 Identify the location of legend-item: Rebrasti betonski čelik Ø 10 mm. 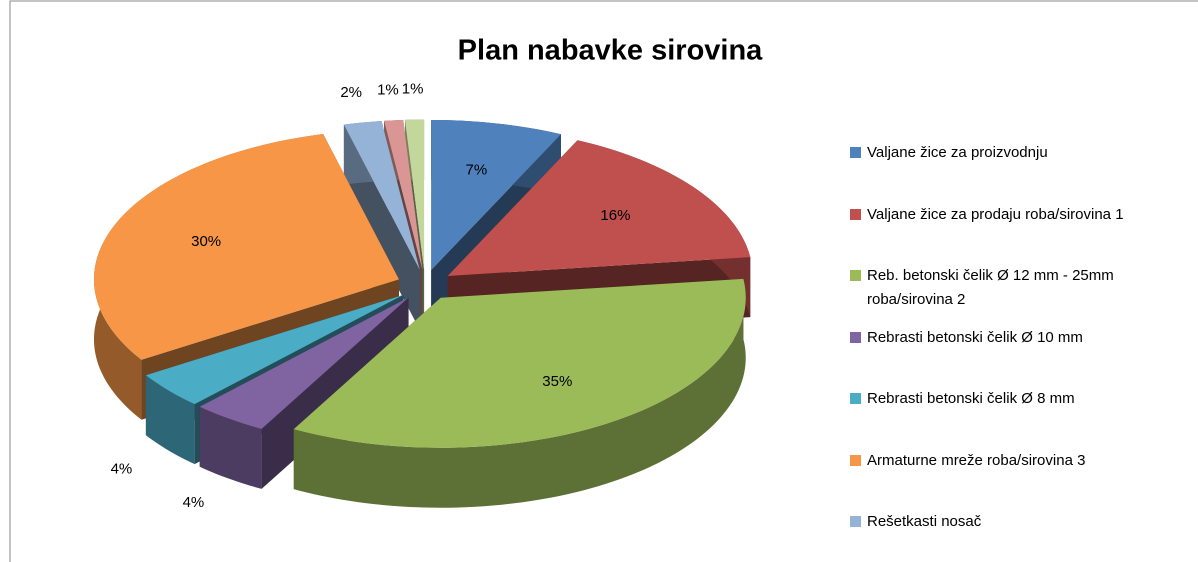
(1020, 338).